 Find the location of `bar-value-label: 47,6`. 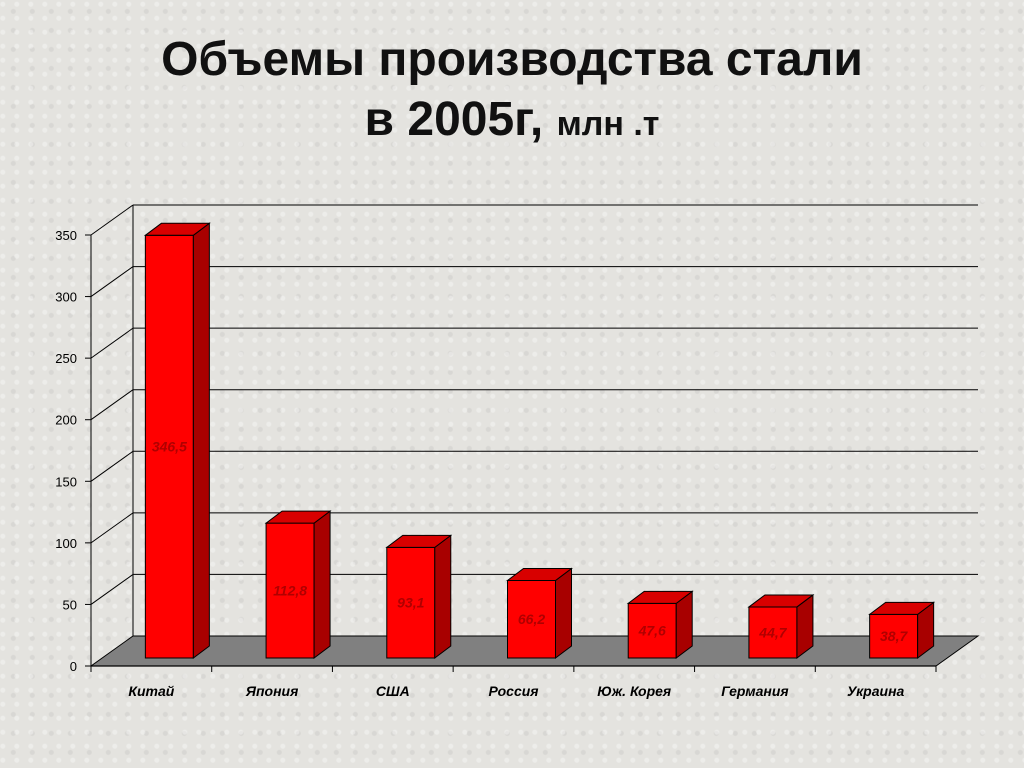

bar-value-label: 47,6 is located at coordinates (652, 631).